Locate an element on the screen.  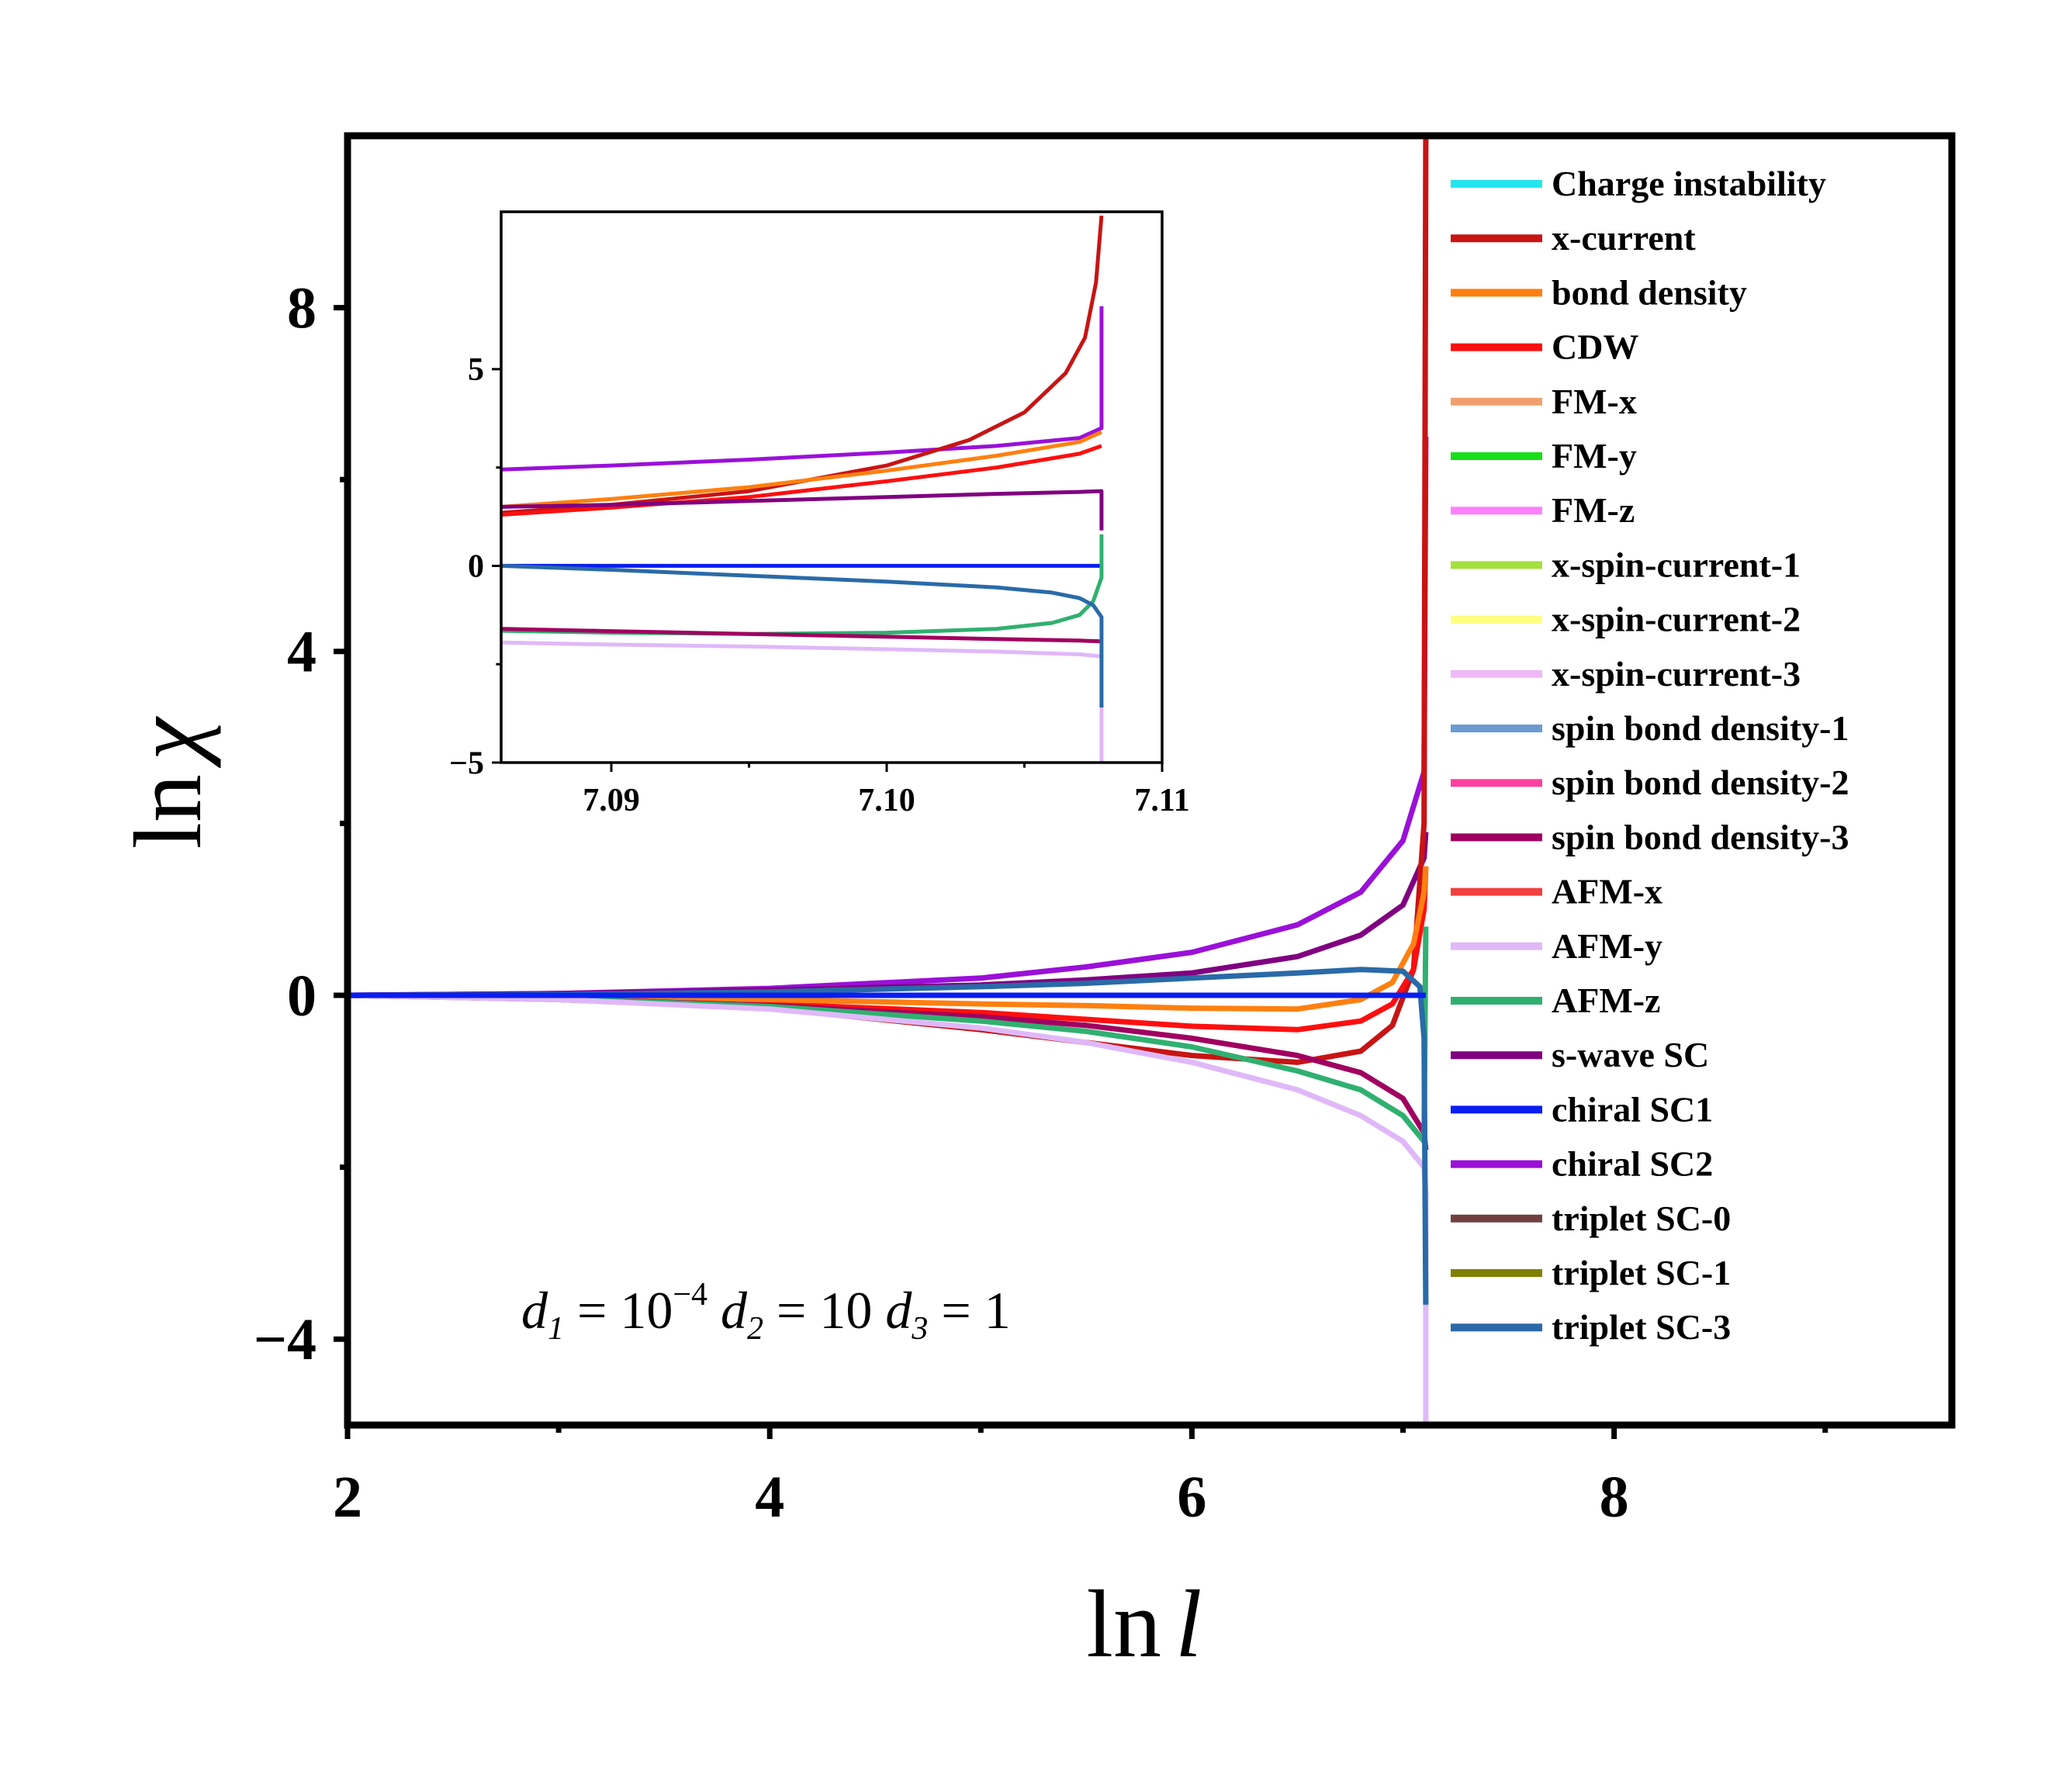
anno-eq2: = 10 is located at coordinates (817, 1310).